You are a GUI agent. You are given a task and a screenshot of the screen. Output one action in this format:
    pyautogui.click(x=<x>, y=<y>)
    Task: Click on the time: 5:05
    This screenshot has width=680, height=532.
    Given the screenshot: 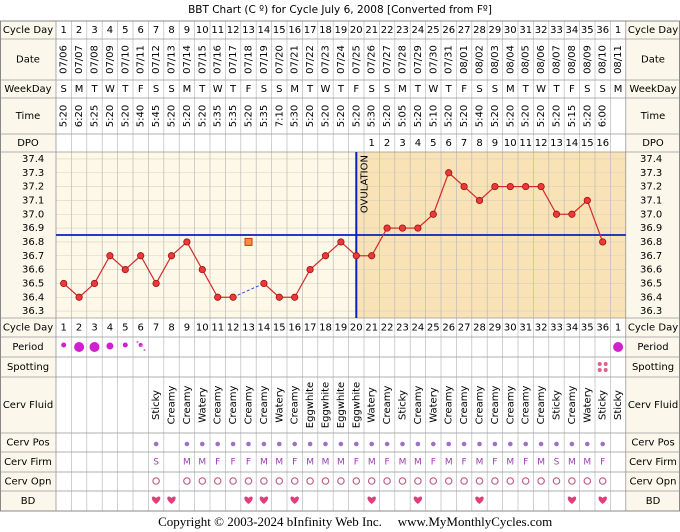 What is the action you would take?
    pyautogui.click(x=403, y=116)
    